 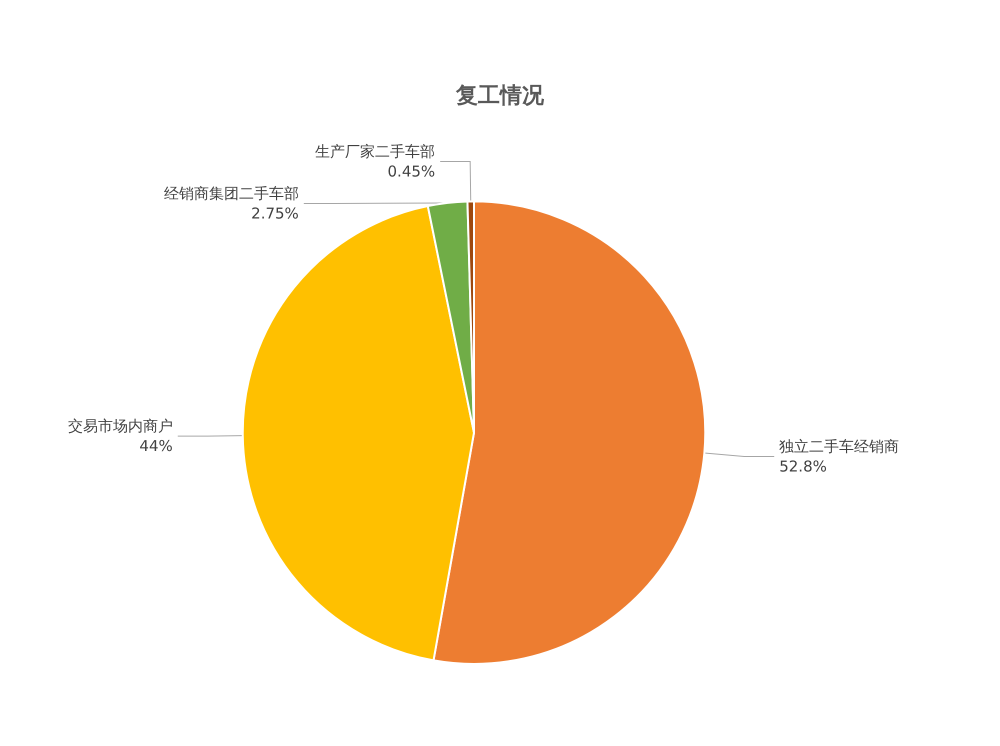 What do you see at coordinates (231, 193) in the screenshot?
I see `slice-label: 经销商集团二手车部` at bounding box center [231, 193].